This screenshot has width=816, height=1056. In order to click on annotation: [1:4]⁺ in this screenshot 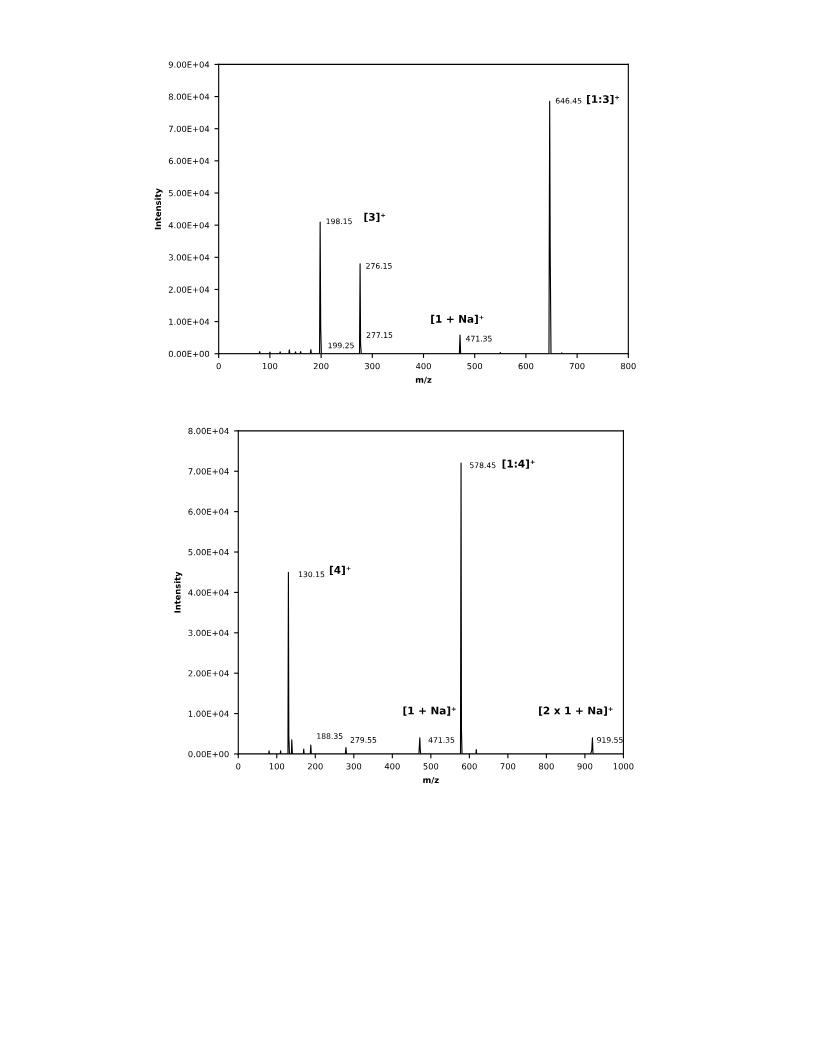, I will do `click(518, 464)`.